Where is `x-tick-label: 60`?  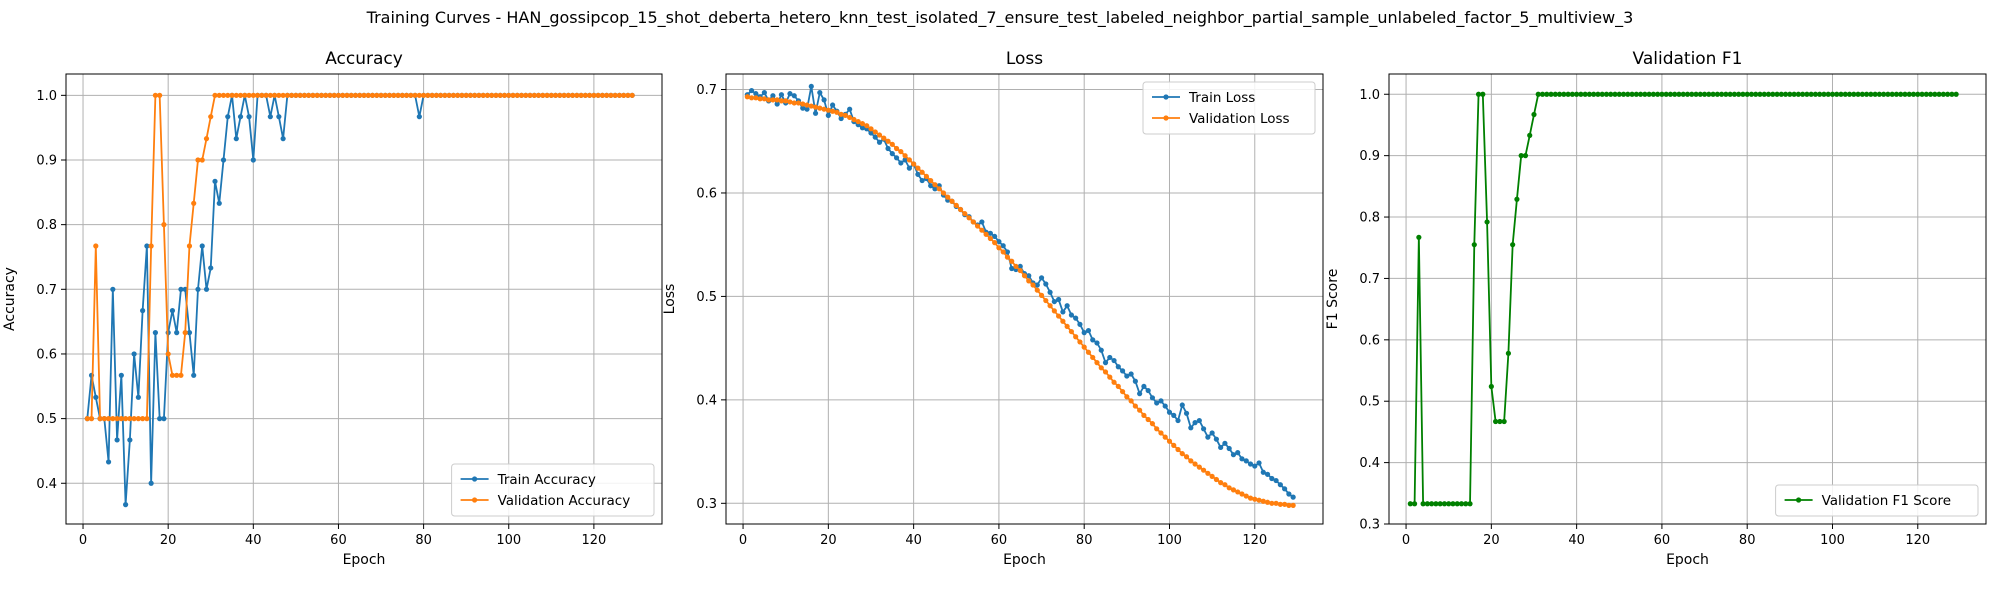 x-tick-label: 60 is located at coordinates (1662, 540).